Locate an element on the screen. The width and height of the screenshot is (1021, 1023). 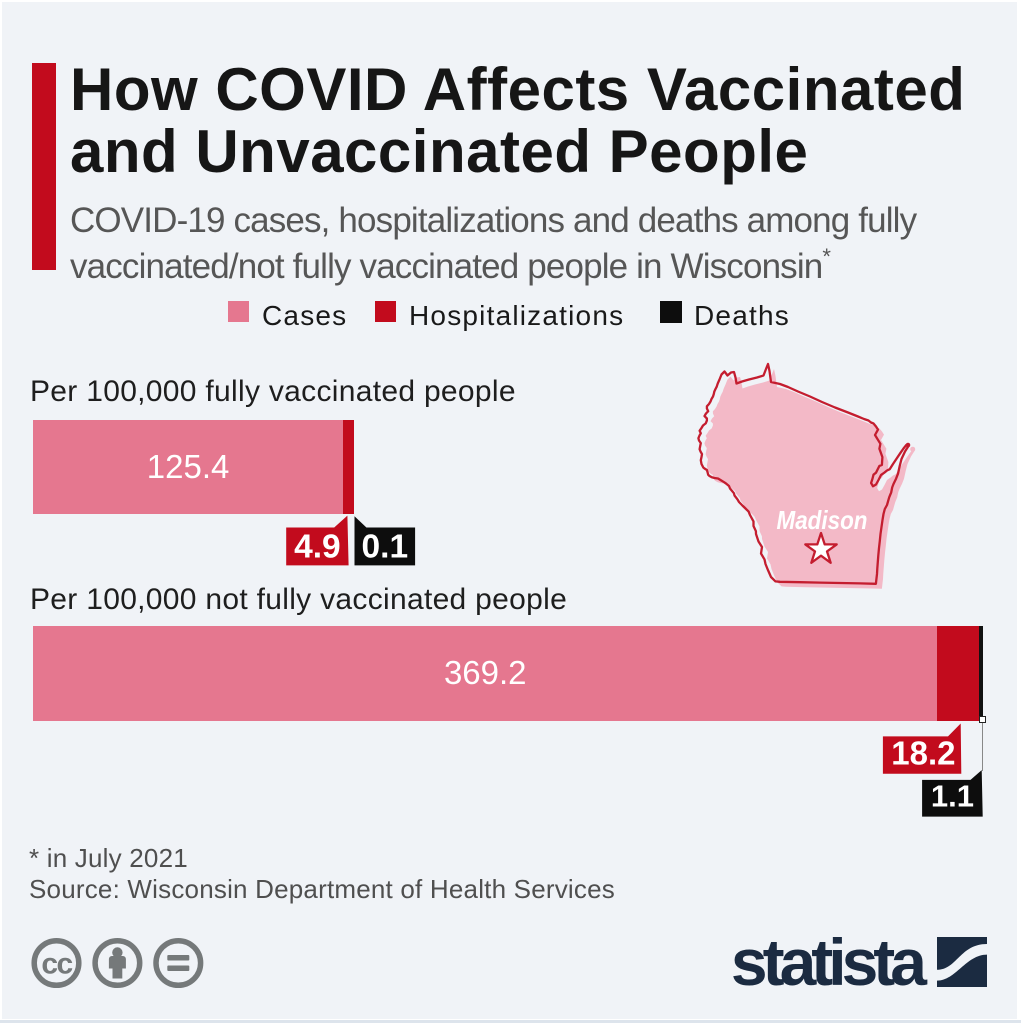
svg-text: 1.1 is located at coordinates (952, 795).